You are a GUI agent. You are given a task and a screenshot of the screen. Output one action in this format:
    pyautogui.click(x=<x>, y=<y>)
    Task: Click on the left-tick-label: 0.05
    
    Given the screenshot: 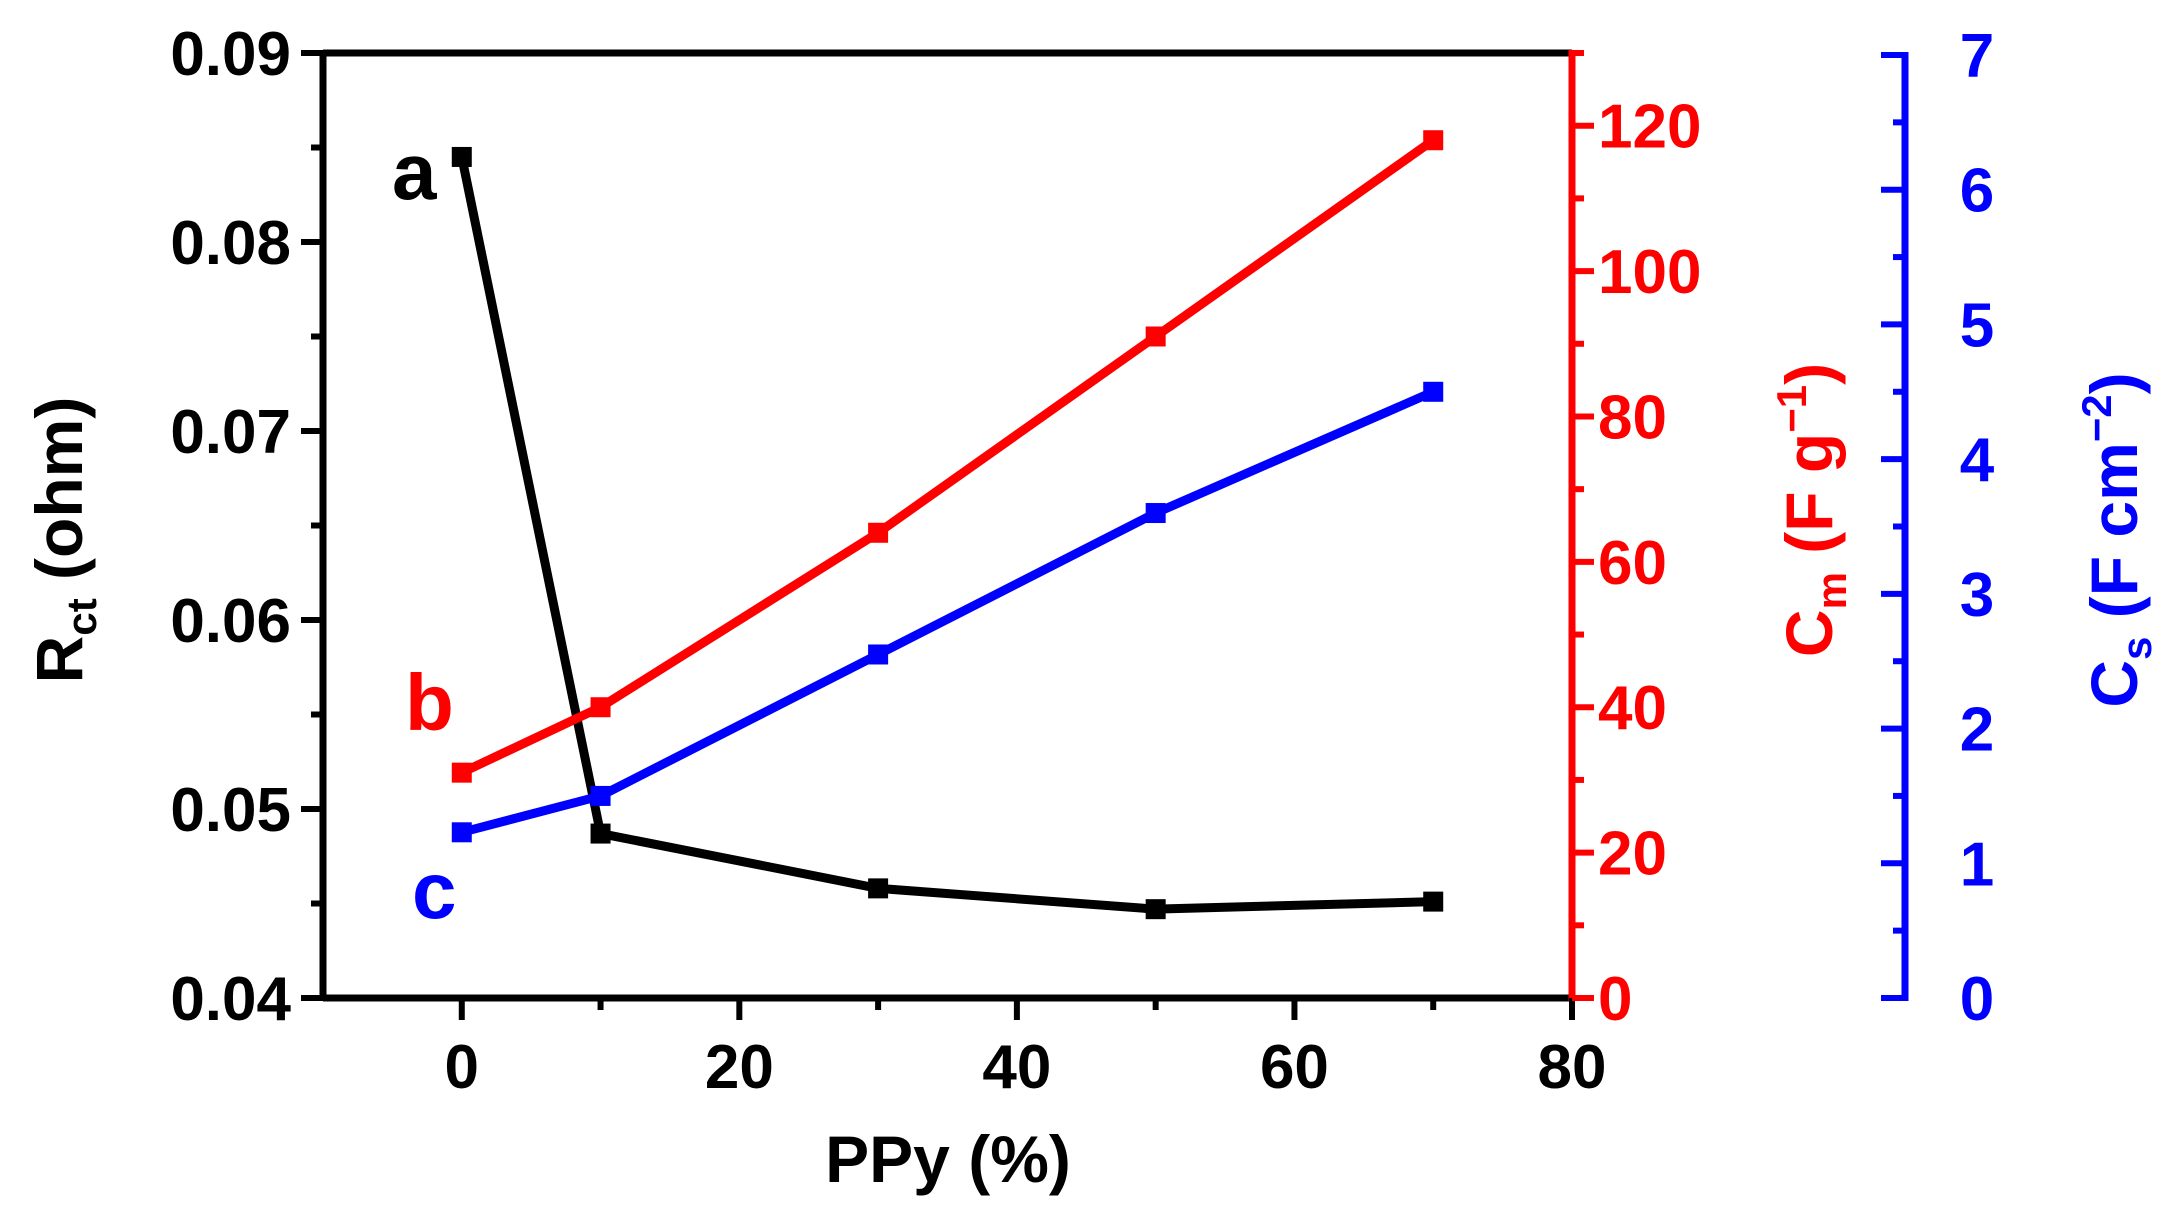 What is the action you would take?
    pyautogui.click(x=230, y=810)
    